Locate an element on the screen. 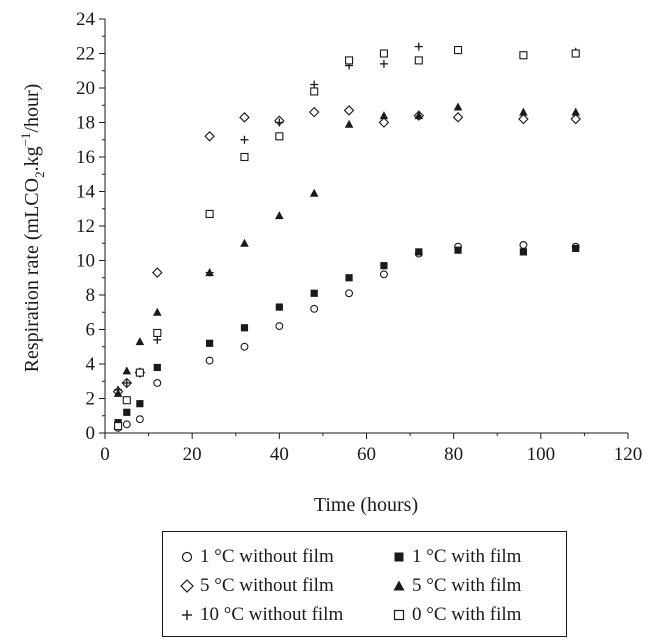 This screenshot has height=640, width=658. legend-item: 5 °C with film is located at coordinates (455, 585).